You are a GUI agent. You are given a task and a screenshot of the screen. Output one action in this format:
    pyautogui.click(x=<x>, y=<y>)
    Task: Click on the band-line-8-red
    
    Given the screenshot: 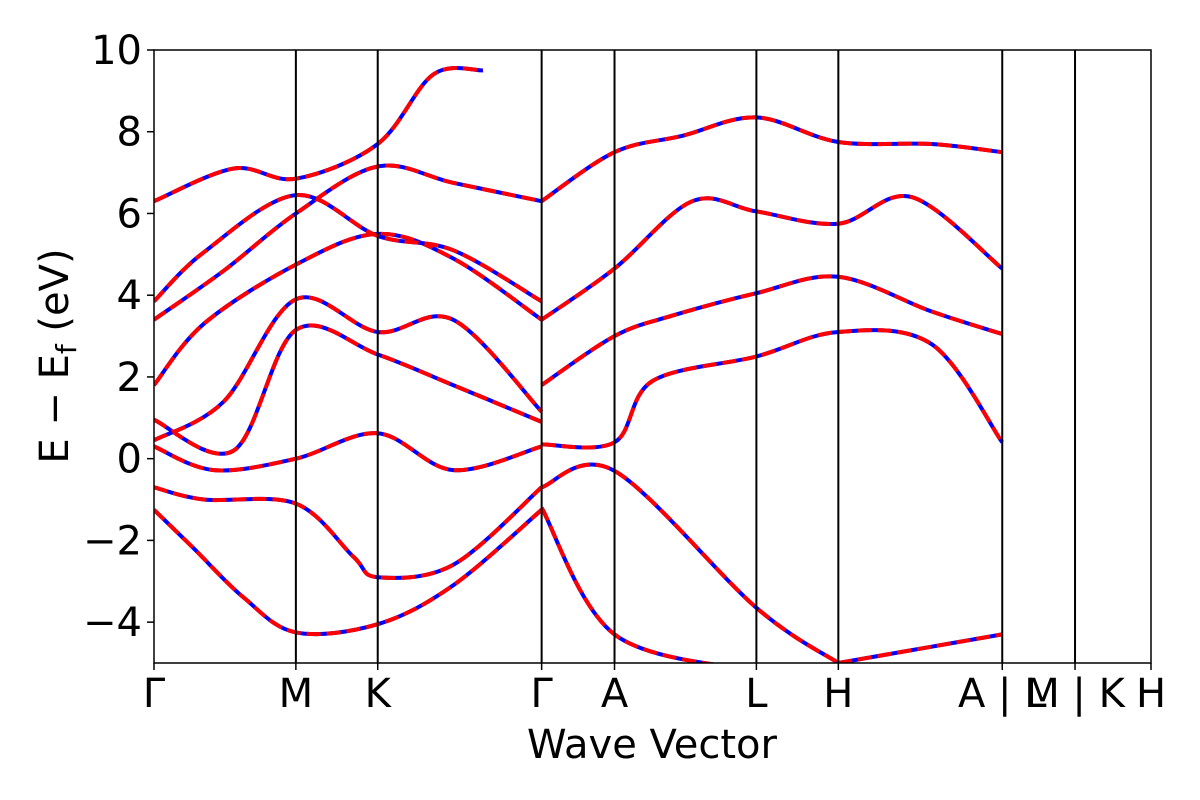 What is the action you would take?
    pyautogui.click(x=319, y=135)
    